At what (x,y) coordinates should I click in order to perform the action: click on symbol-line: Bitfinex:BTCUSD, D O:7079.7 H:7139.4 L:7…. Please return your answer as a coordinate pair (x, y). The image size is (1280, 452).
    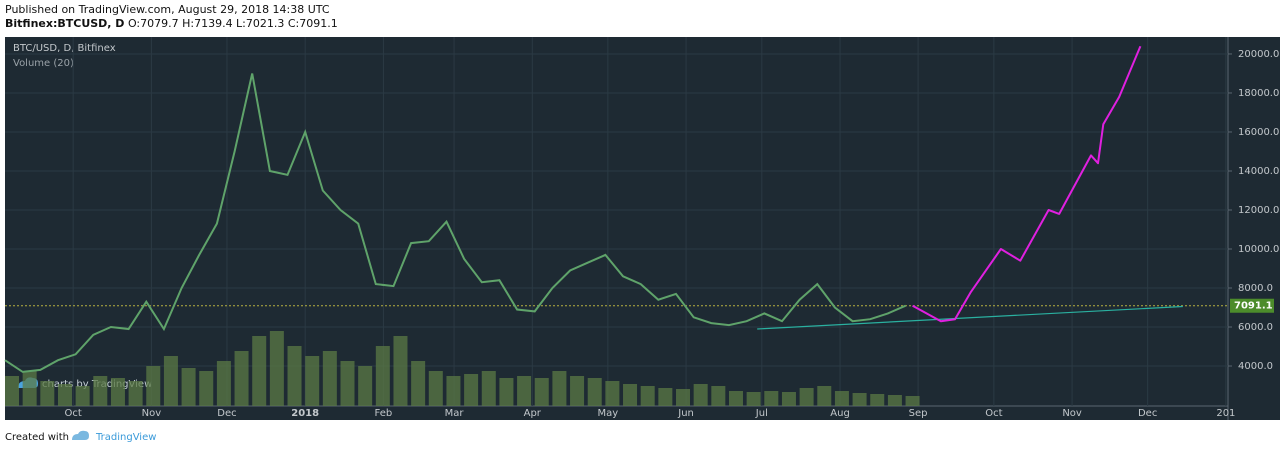
    Looking at the image, I should click on (171, 23).